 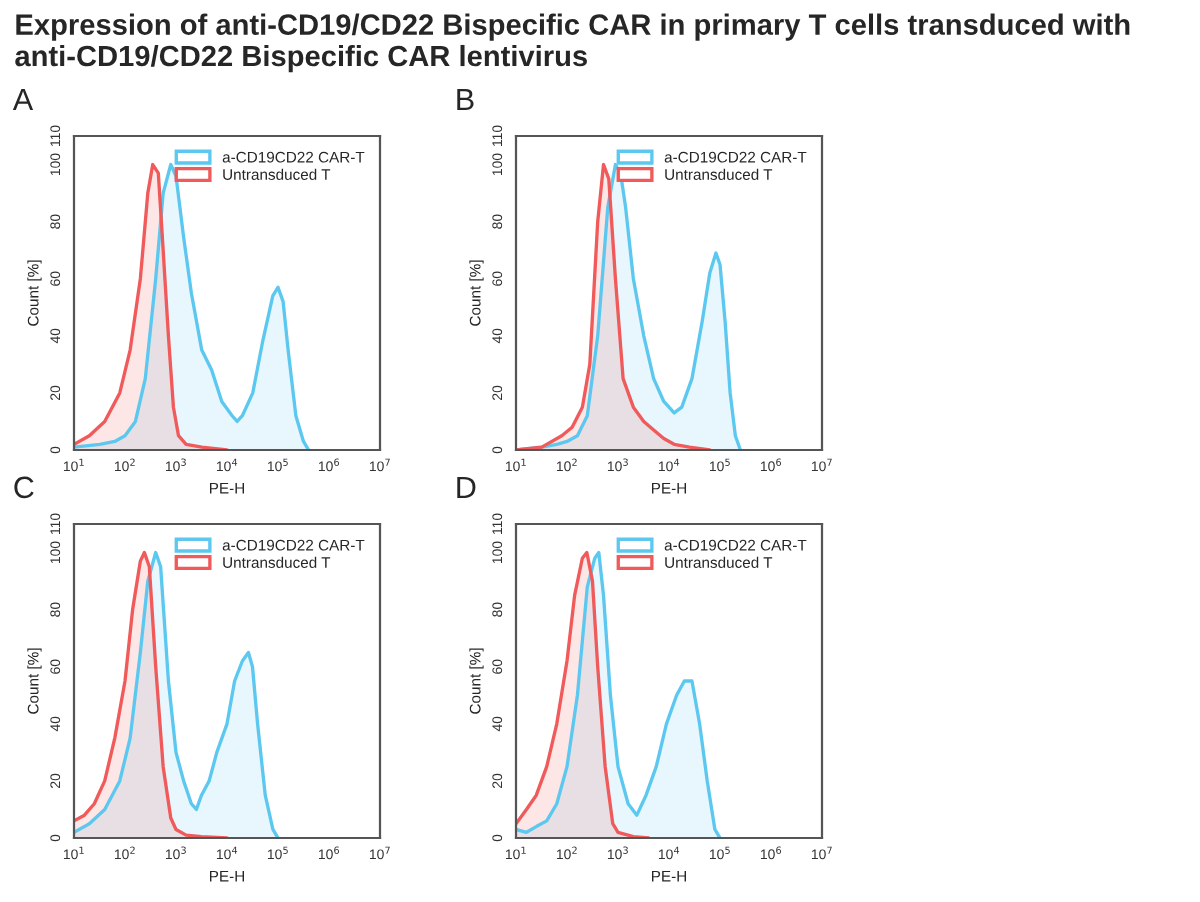 I want to click on chart-title: A, so click(x=23, y=99).